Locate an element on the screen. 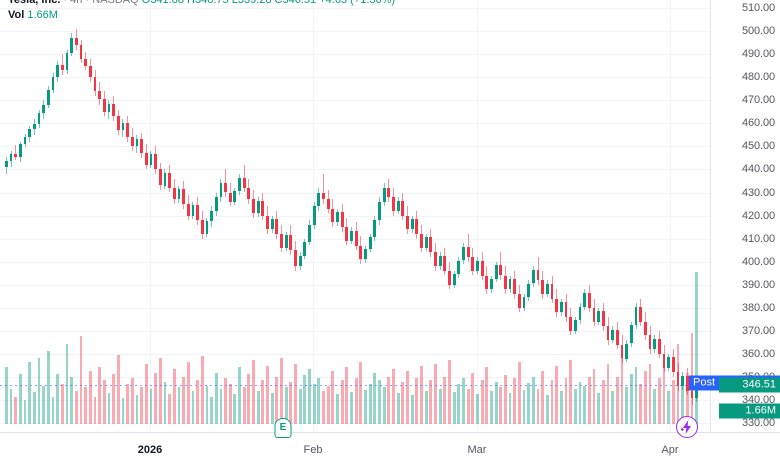 This screenshot has height=471, width=780. earnings-marker-label: E is located at coordinates (283, 427).